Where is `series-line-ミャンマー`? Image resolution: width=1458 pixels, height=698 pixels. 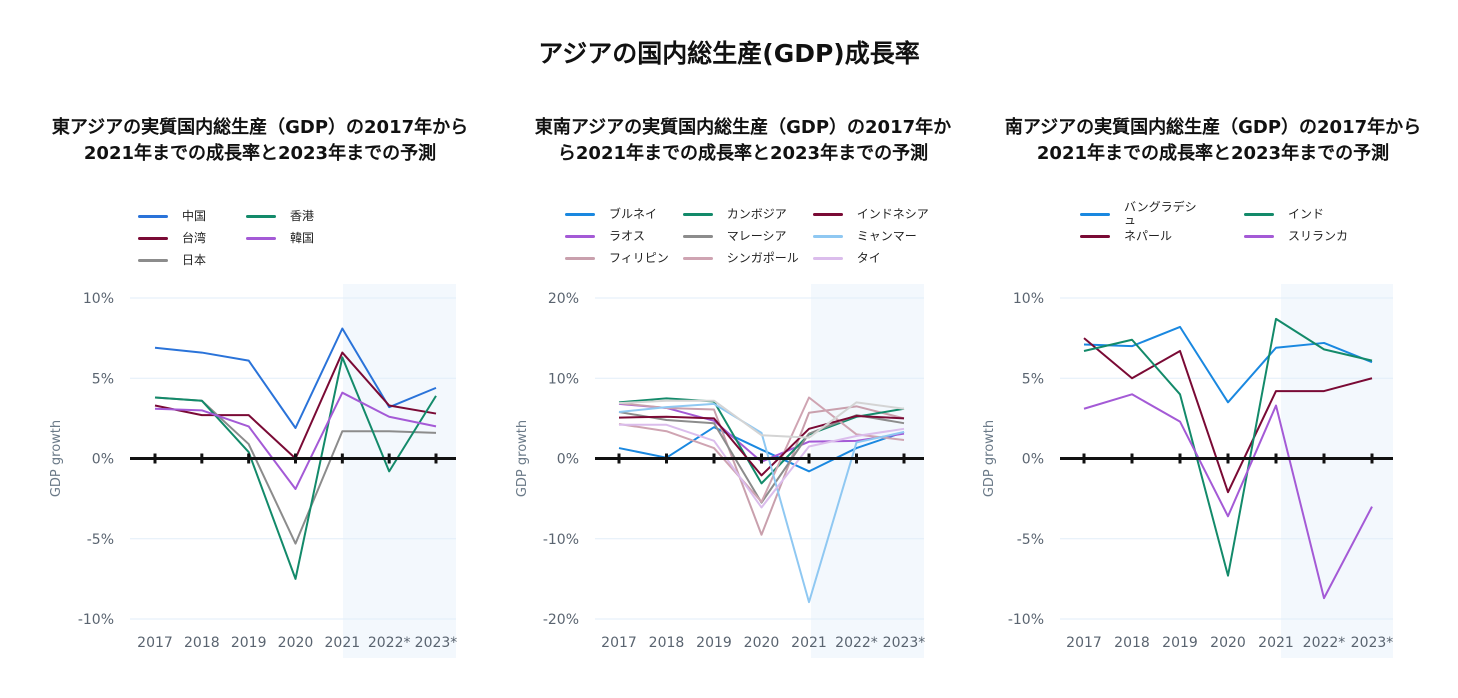 series-line-ミャンマー is located at coordinates (761, 503).